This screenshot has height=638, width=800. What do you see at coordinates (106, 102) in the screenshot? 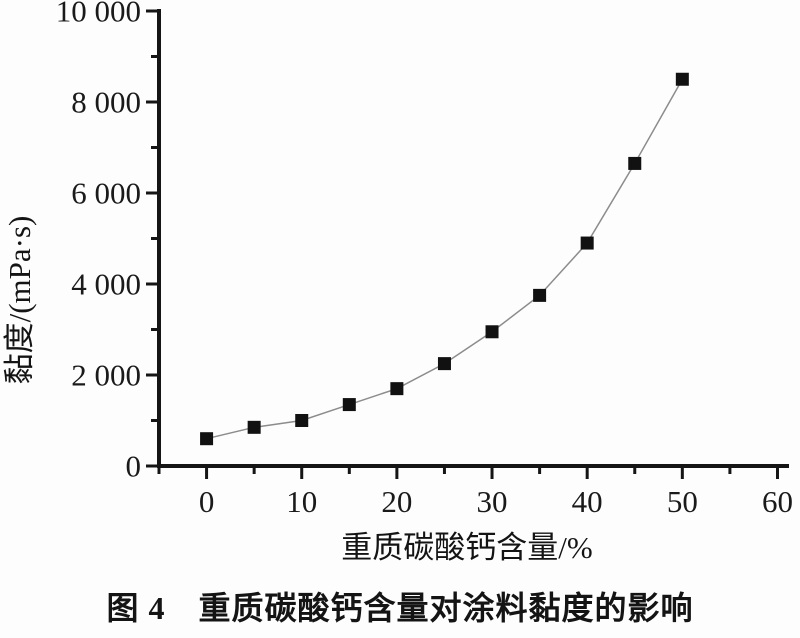
I see `y-tick-label: 8 000` at bounding box center [106, 102].